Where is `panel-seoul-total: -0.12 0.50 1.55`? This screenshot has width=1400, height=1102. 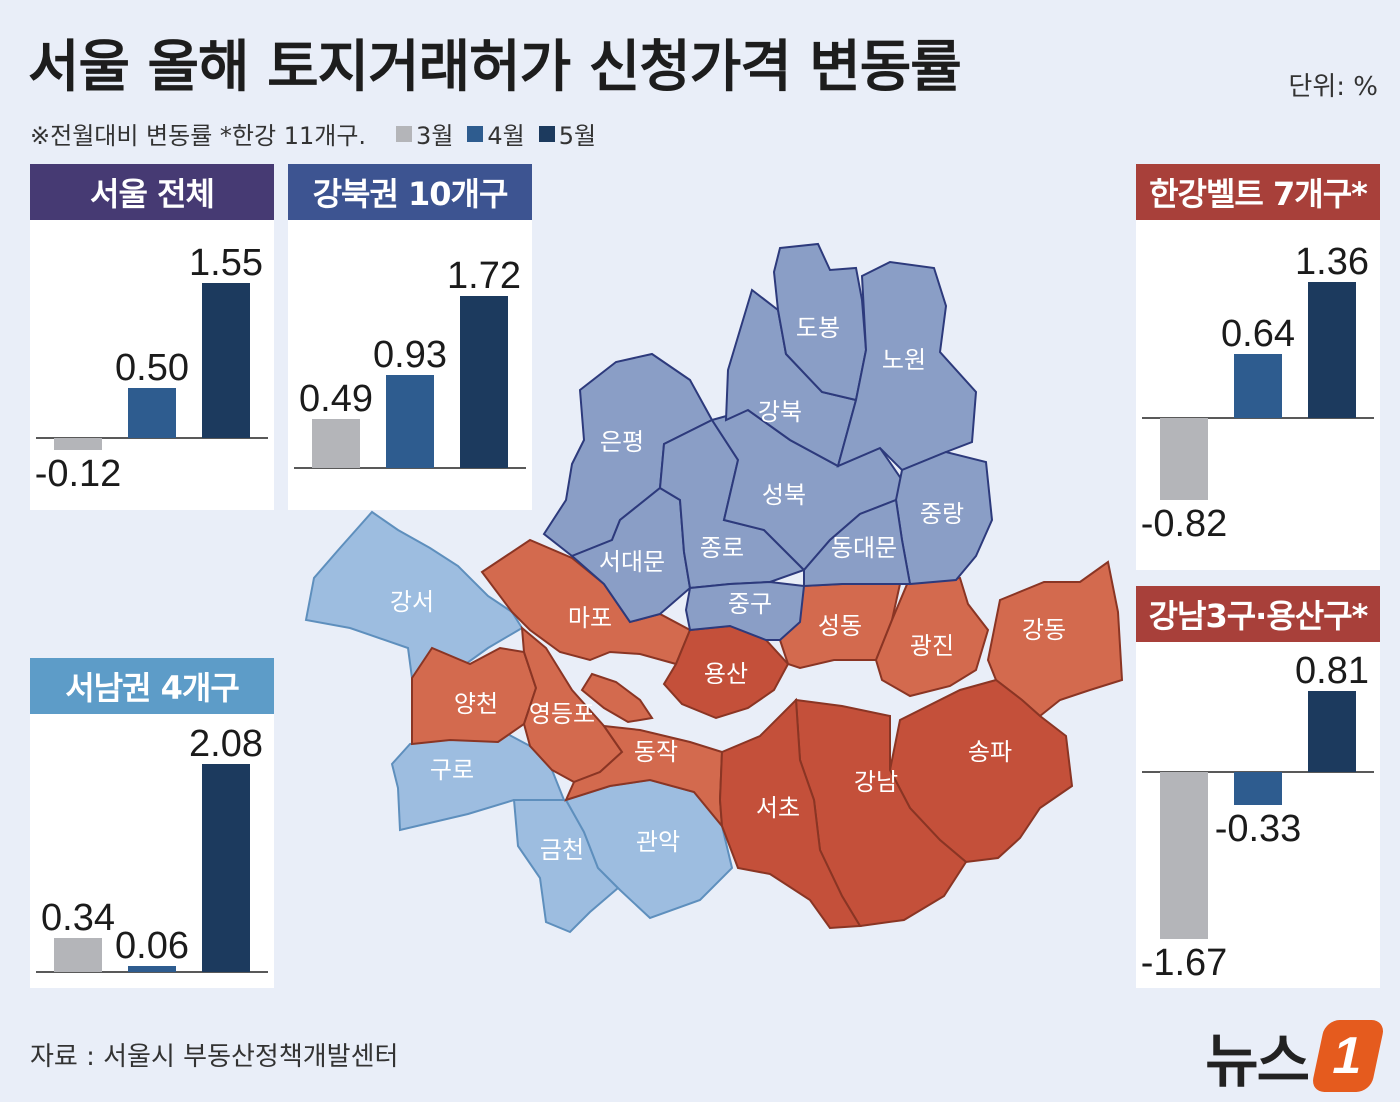 panel-seoul-total: -0.12 0.50 1.55 is located at coordinates (152, 365).